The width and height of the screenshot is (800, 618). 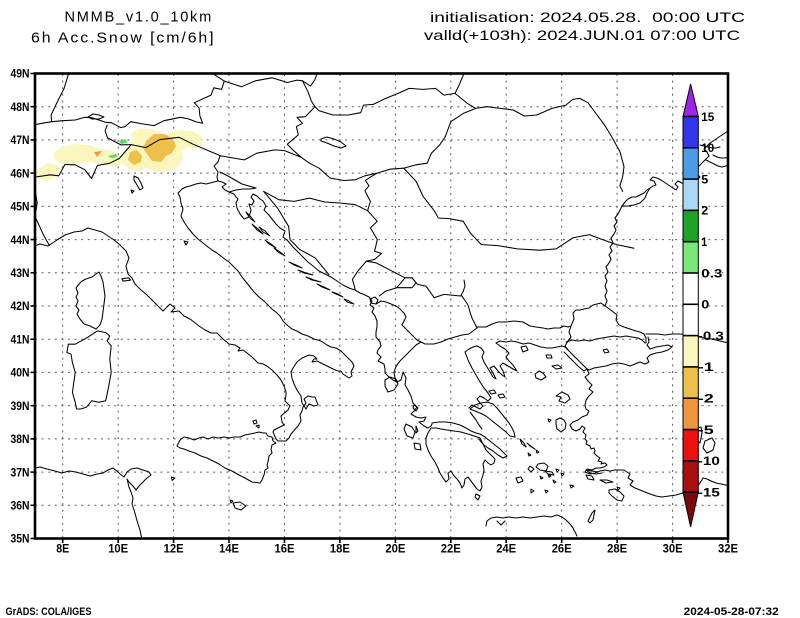 What do you see at coordinates (706, 430) in the screenshot?
I see `svg-text: -5` at bounding box center [706, 430].